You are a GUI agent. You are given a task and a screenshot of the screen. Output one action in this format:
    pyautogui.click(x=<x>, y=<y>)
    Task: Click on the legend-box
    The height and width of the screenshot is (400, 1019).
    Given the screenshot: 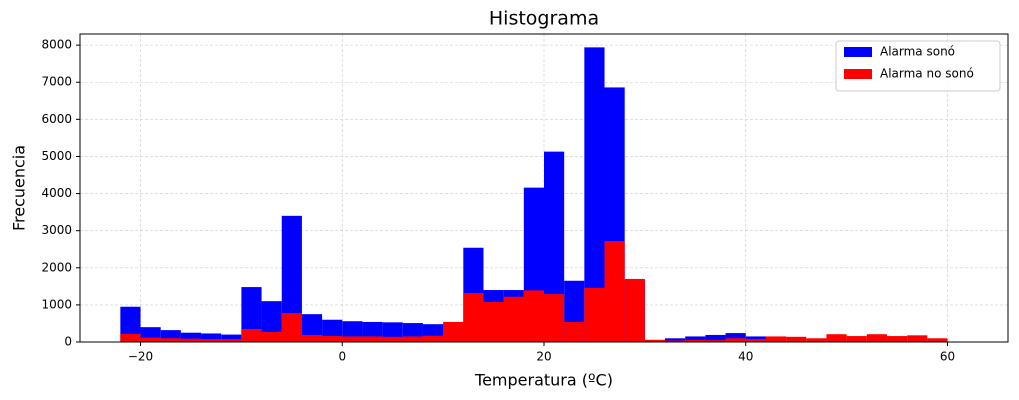 What is the action you would take?
    pyautogui.click(x=918, y=66)
    